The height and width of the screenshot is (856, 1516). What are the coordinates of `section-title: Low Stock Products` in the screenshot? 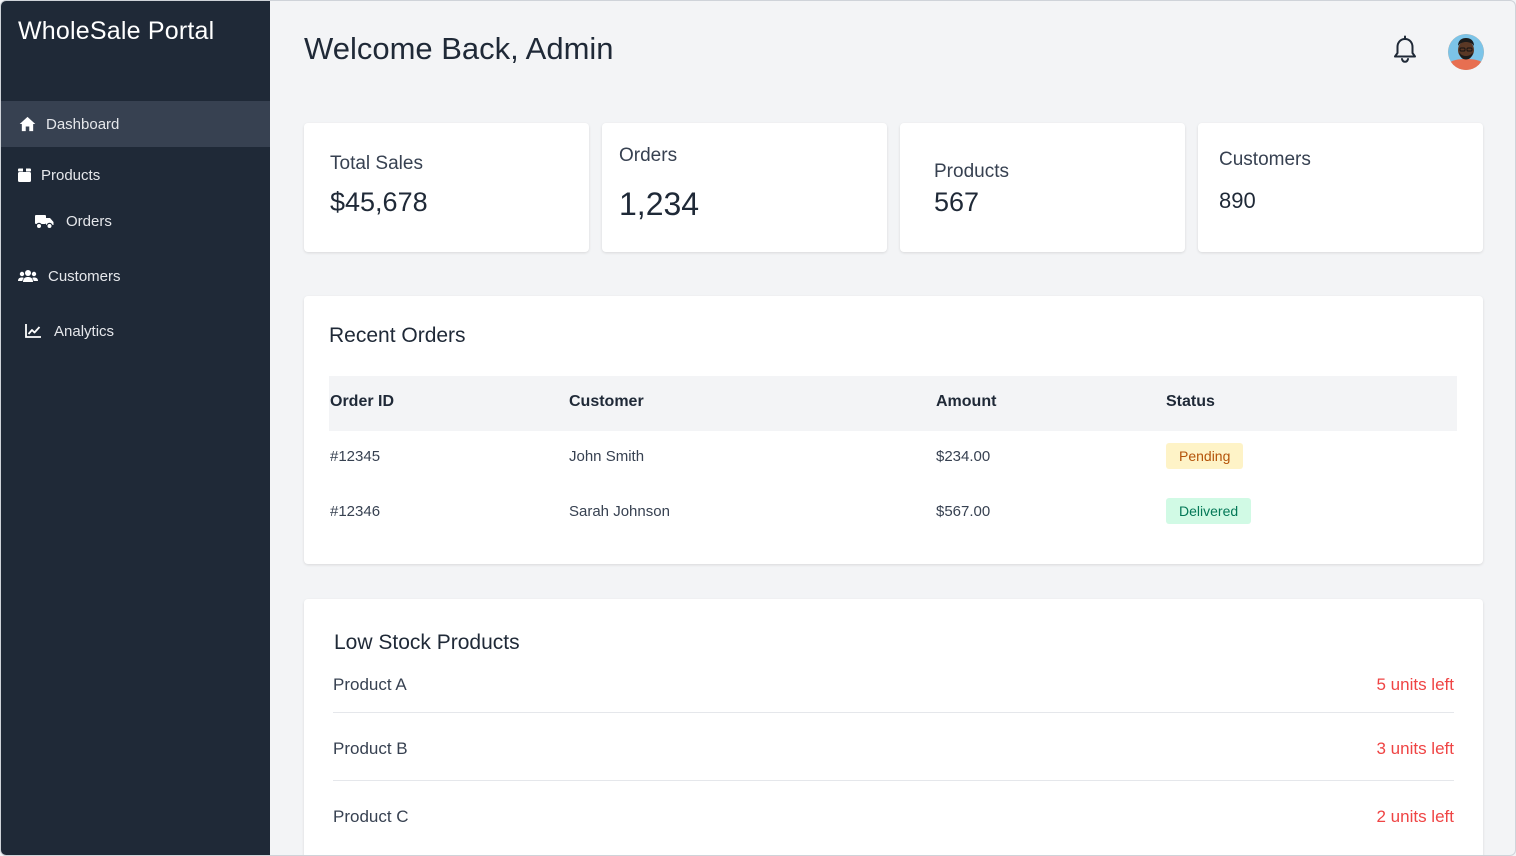 It's located at (427, 642).